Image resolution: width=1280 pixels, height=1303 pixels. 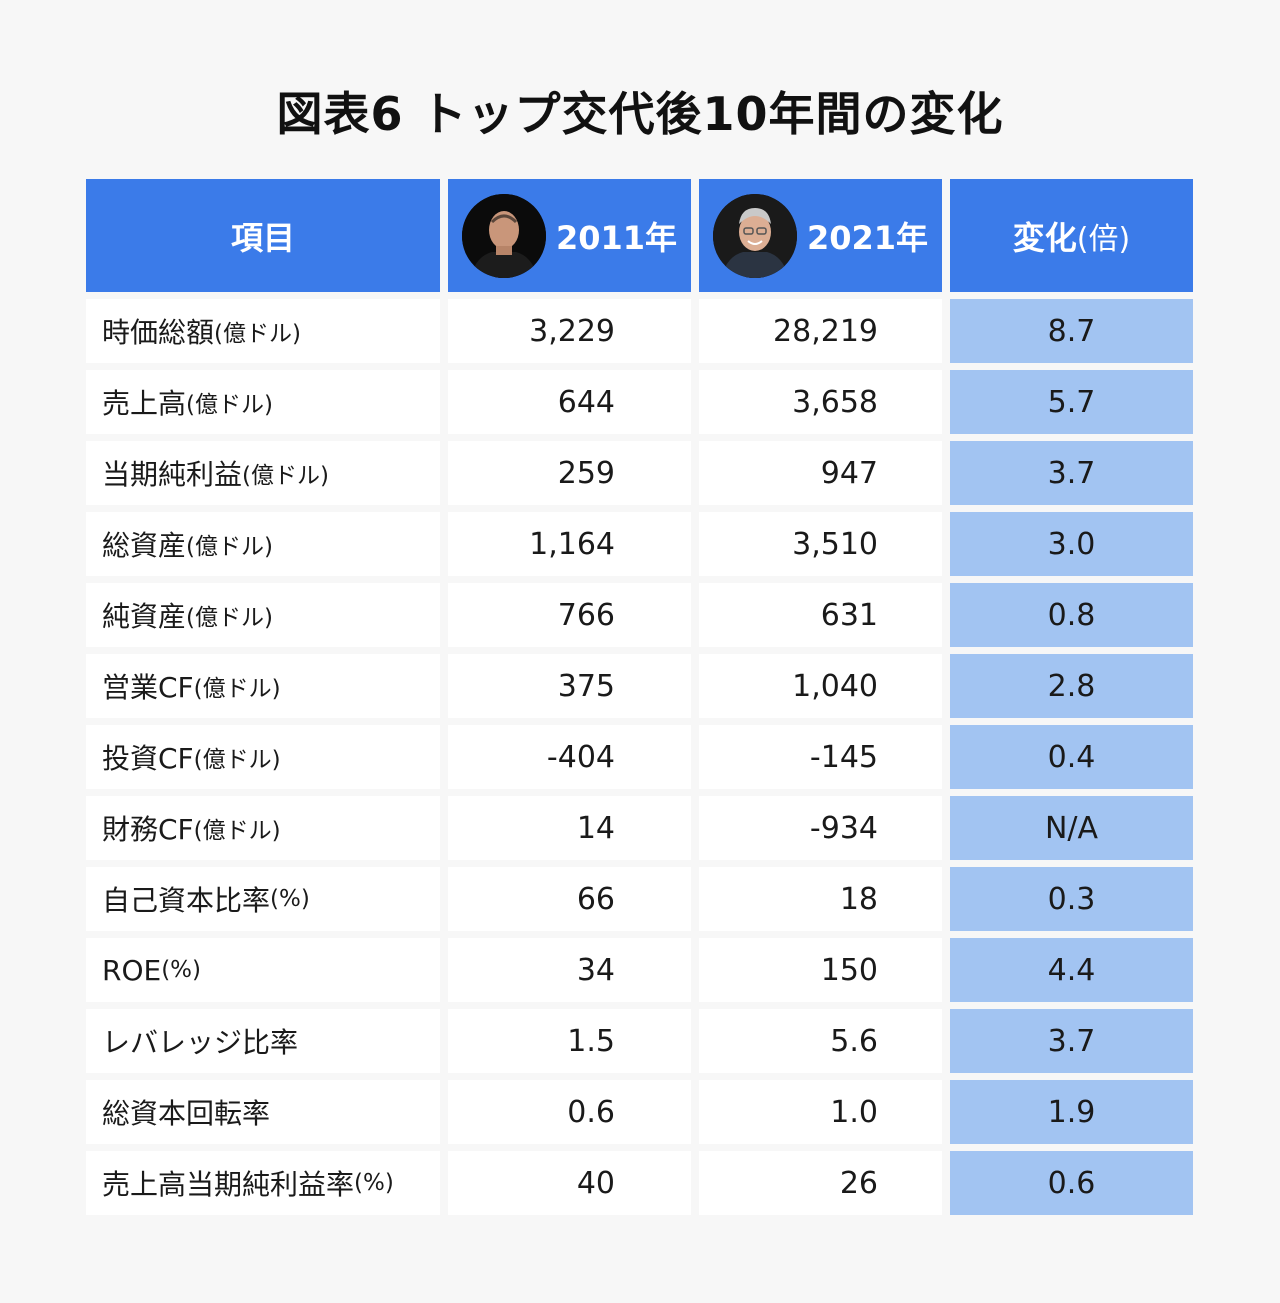 I want to click on row-label-text: 当期純利益, so click(x=172, y=474).